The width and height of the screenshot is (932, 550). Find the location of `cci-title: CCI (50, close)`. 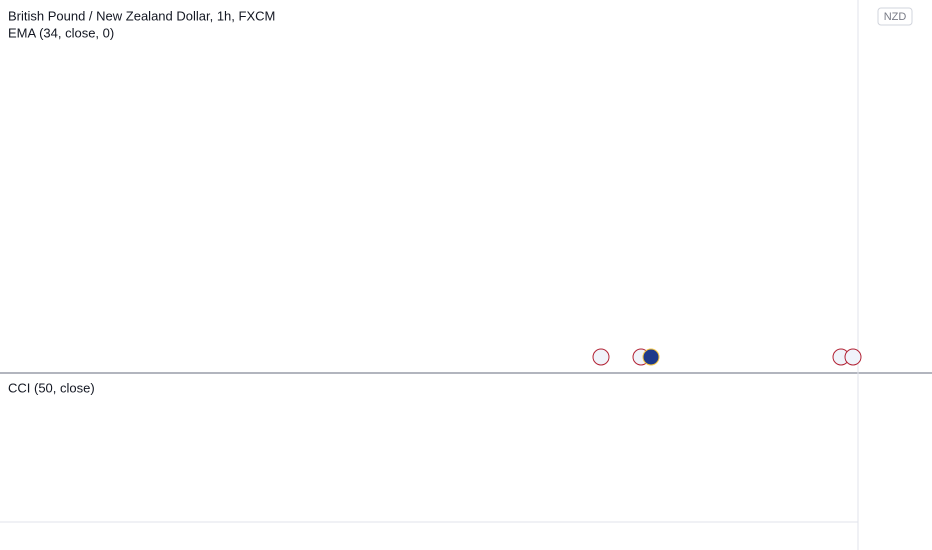

cci-title: CCI (50, close) is located at coordinates (51, 387).